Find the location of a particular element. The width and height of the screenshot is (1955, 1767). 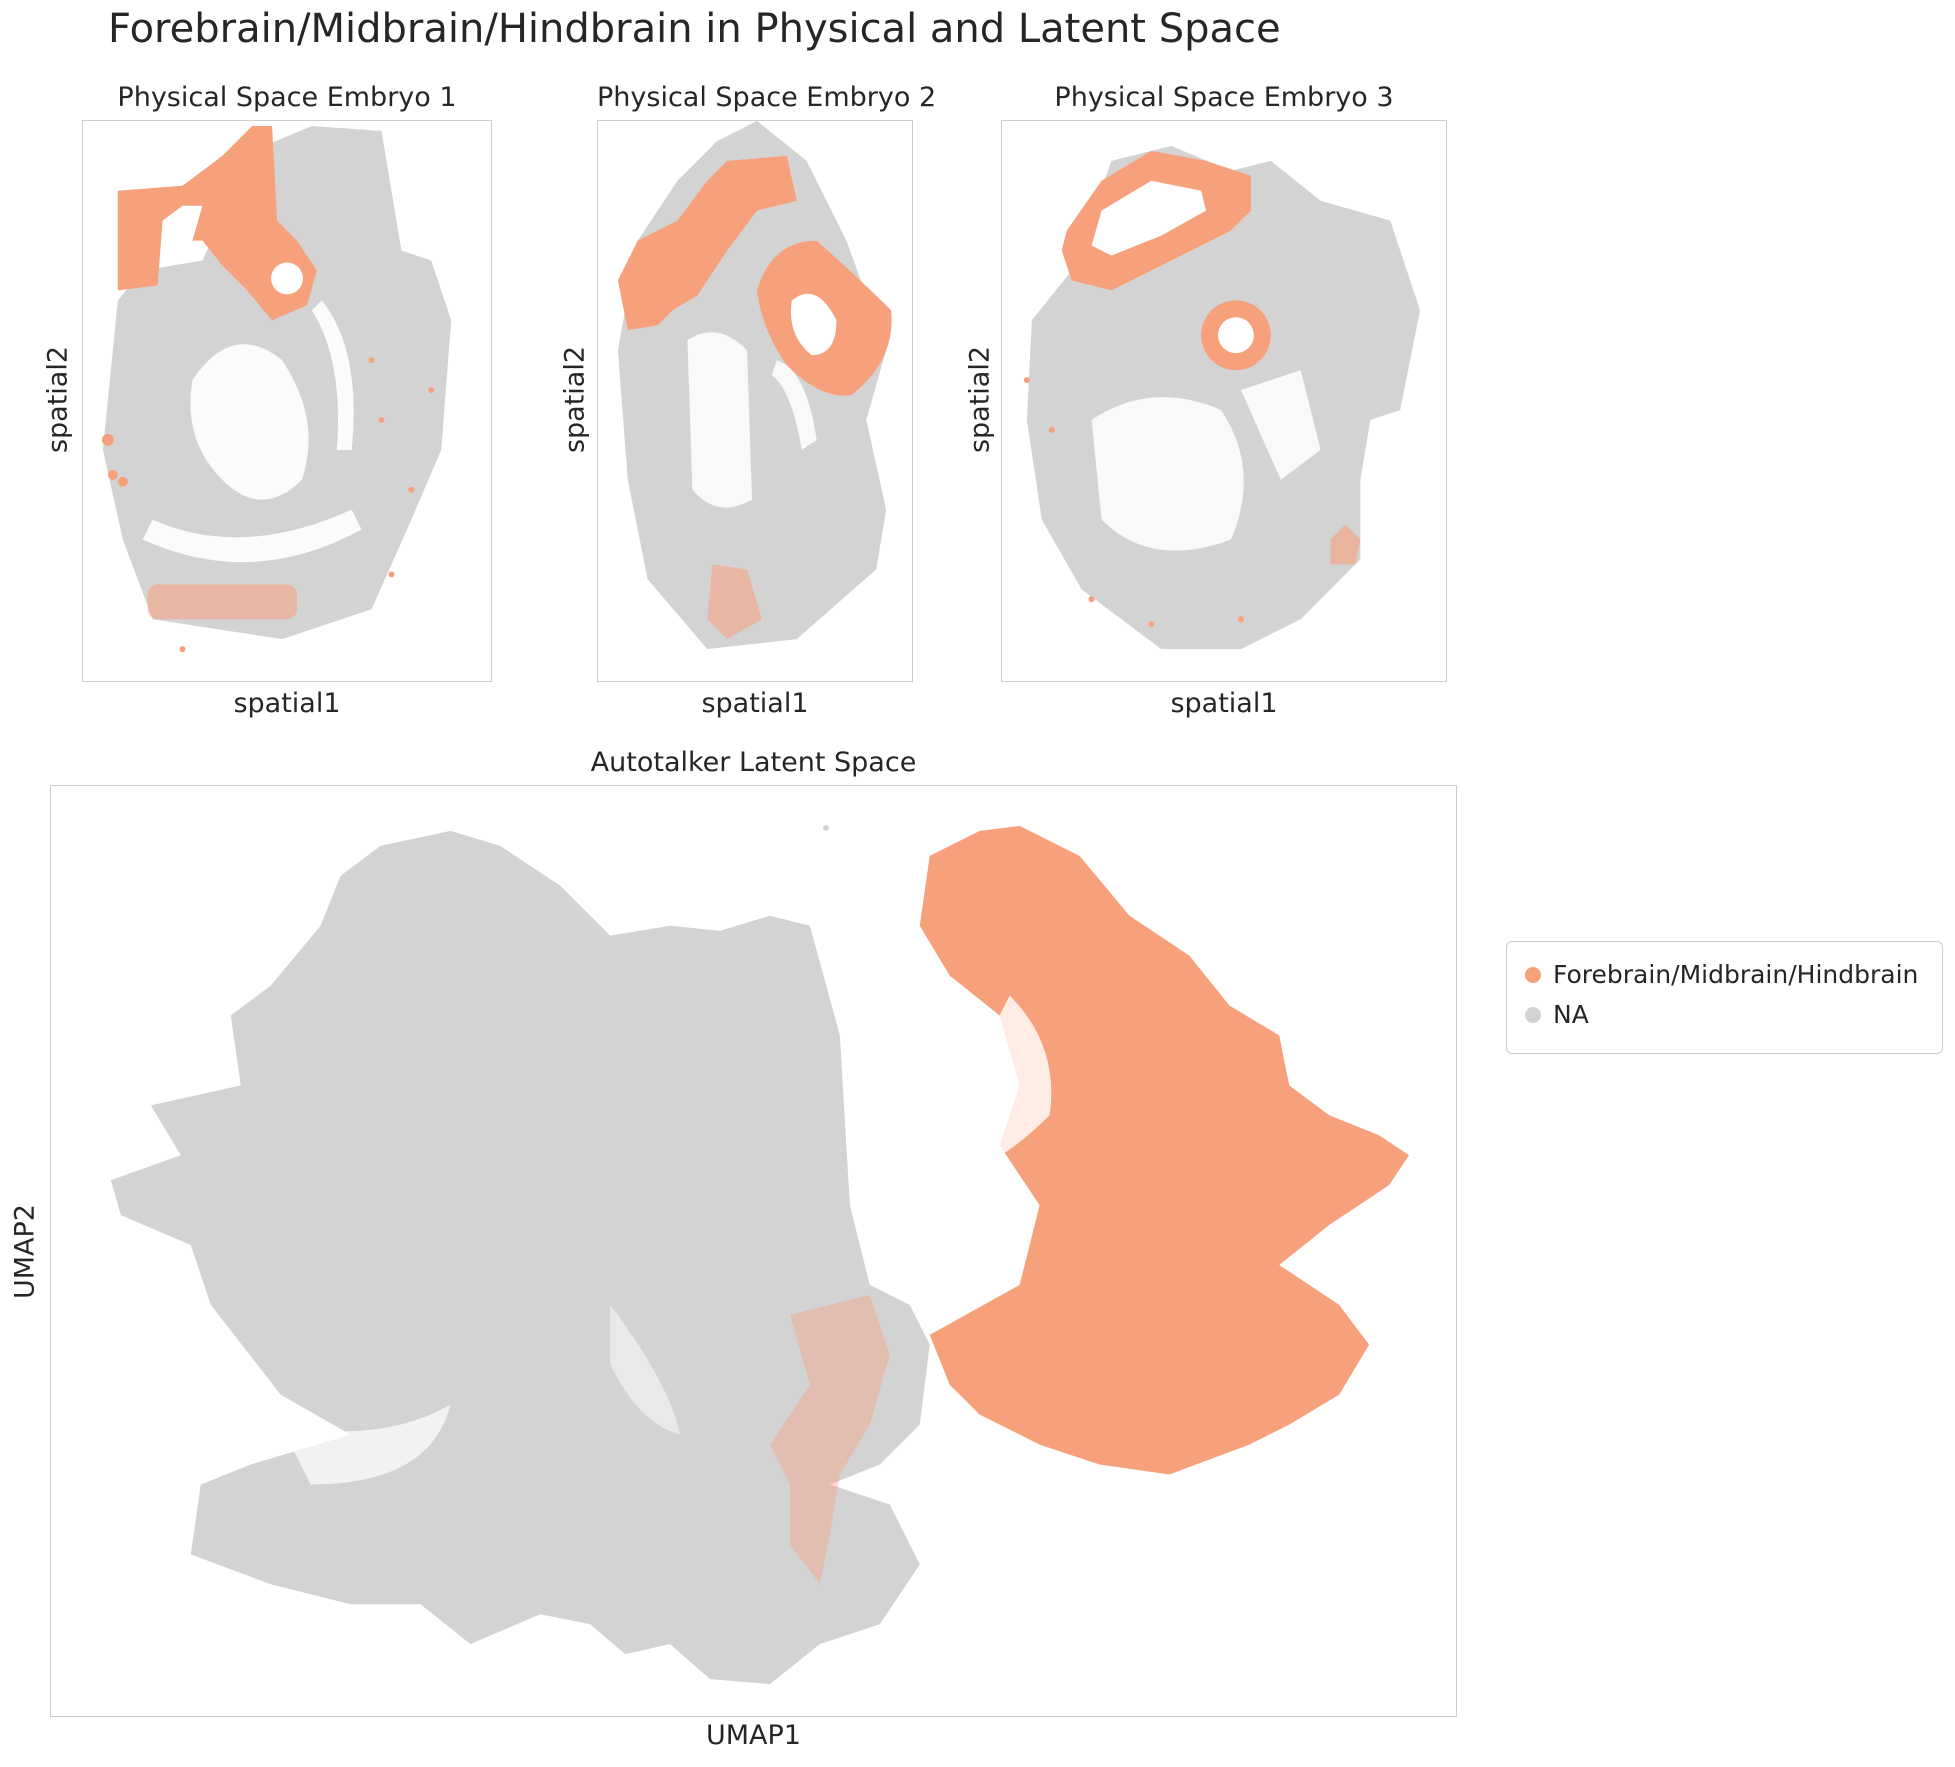

embryo-3-scatter is located at coordinates (1224, 401).